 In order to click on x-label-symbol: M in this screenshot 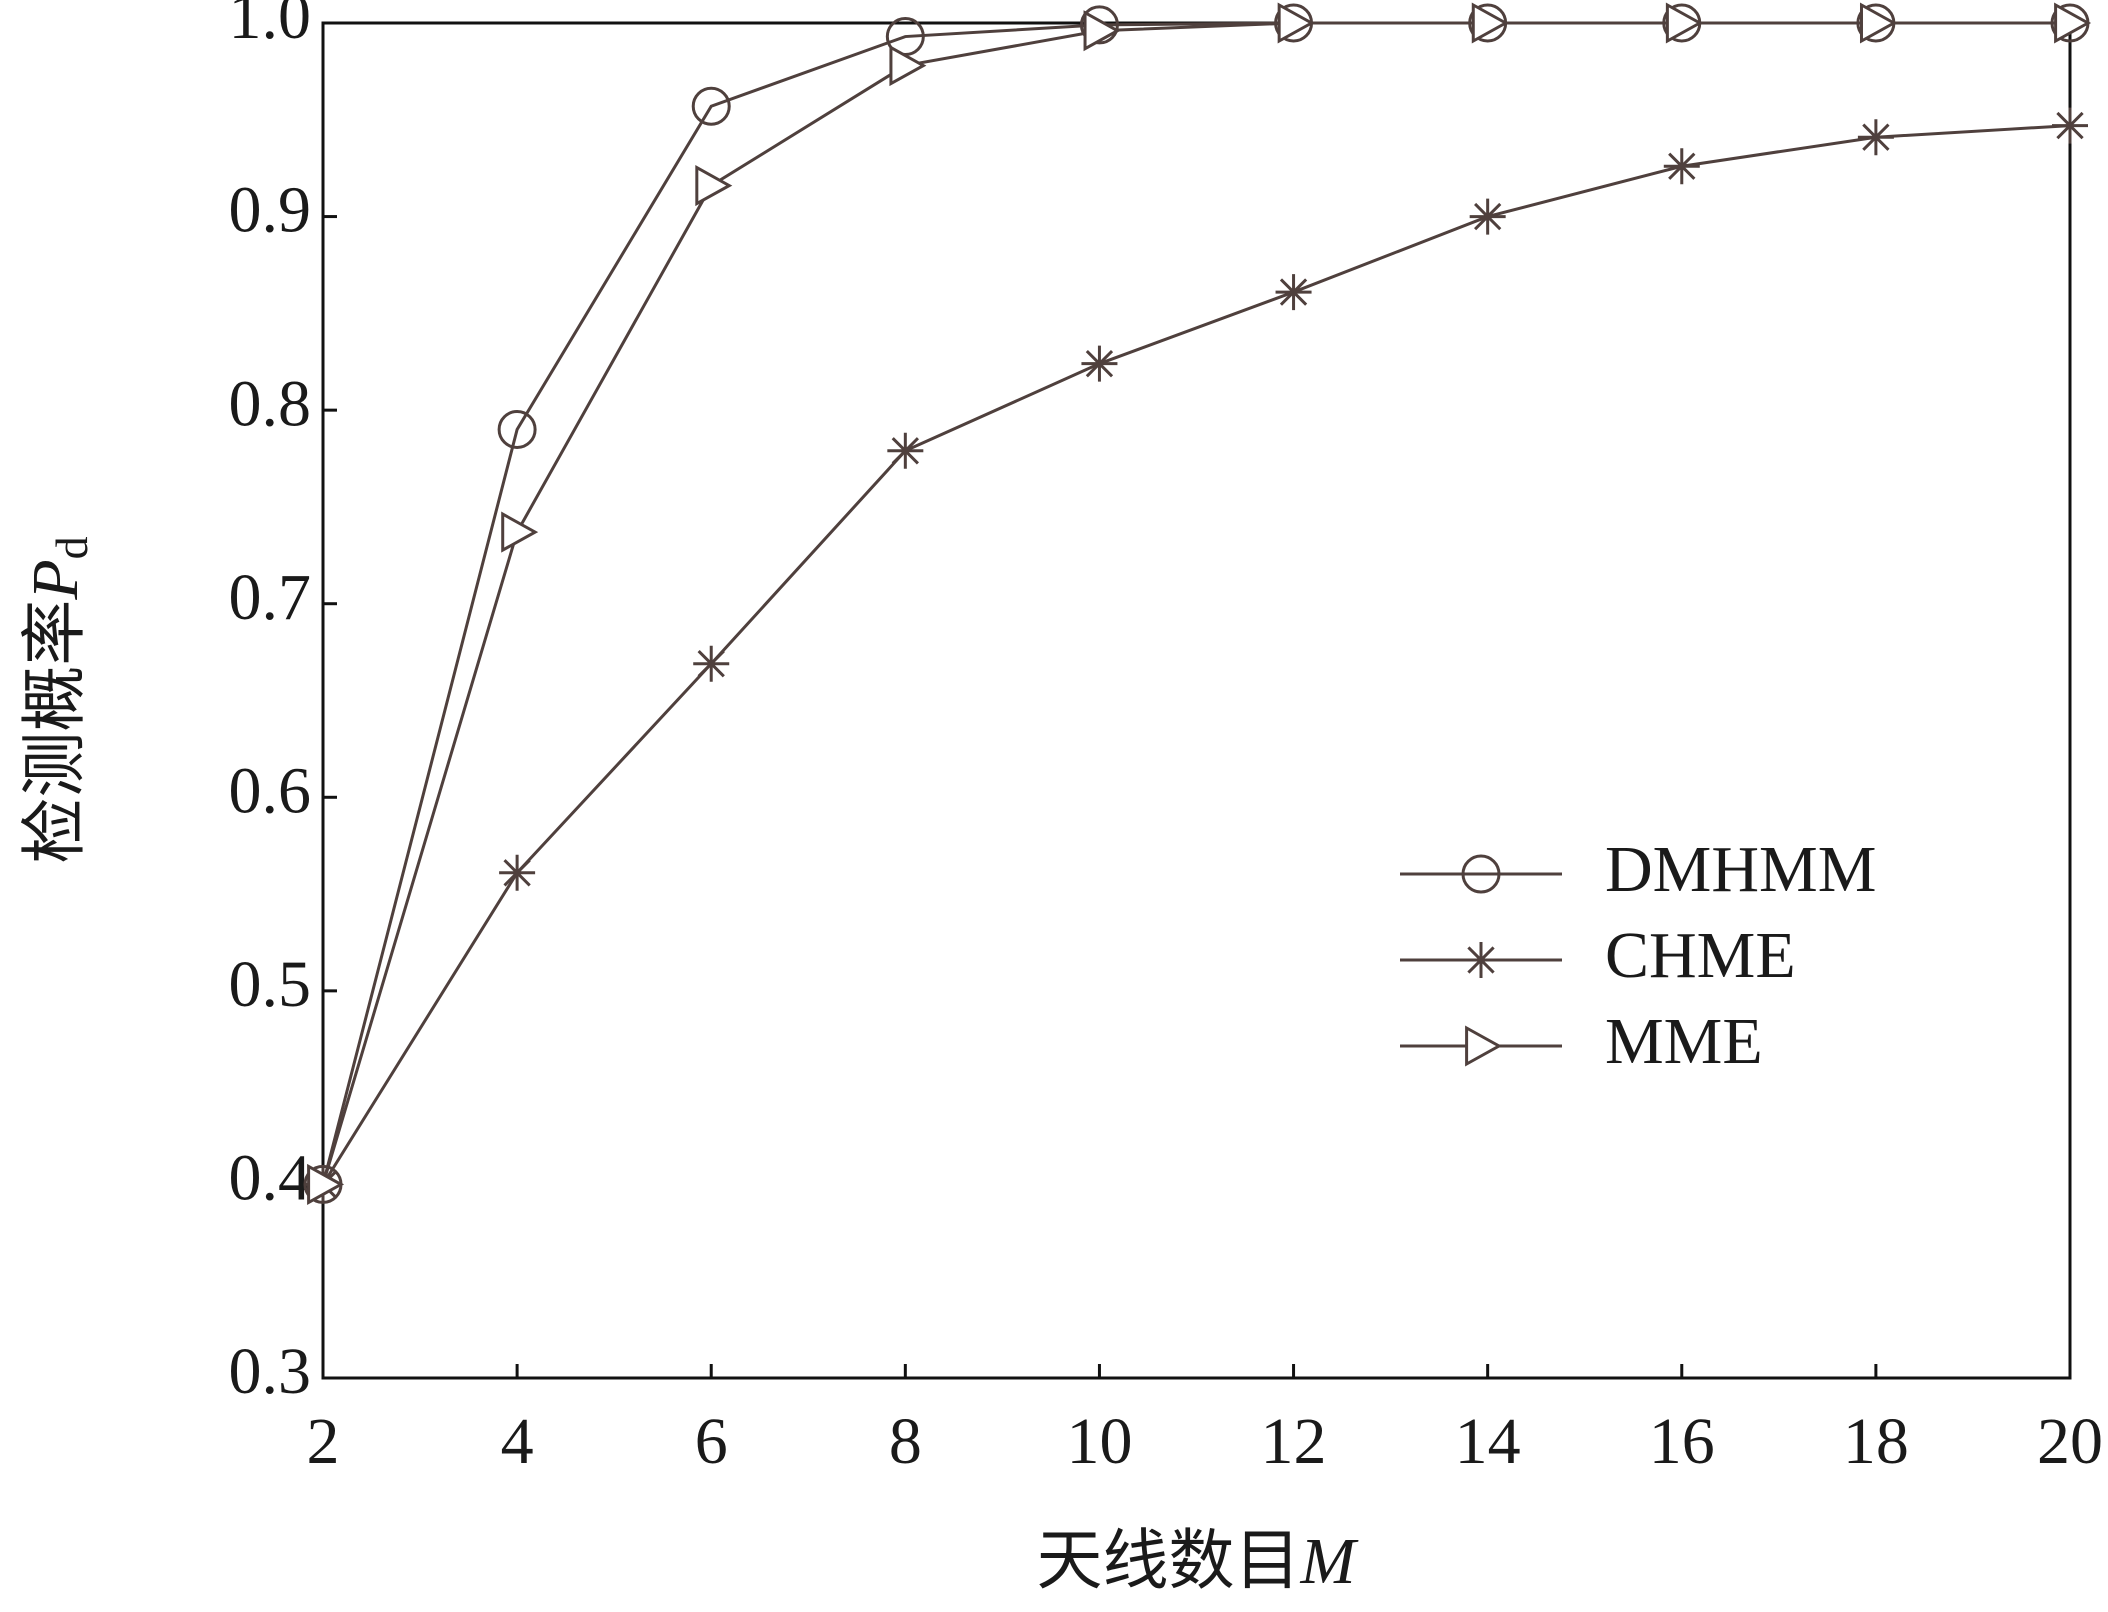, I will do `click(1330, 1561)`.